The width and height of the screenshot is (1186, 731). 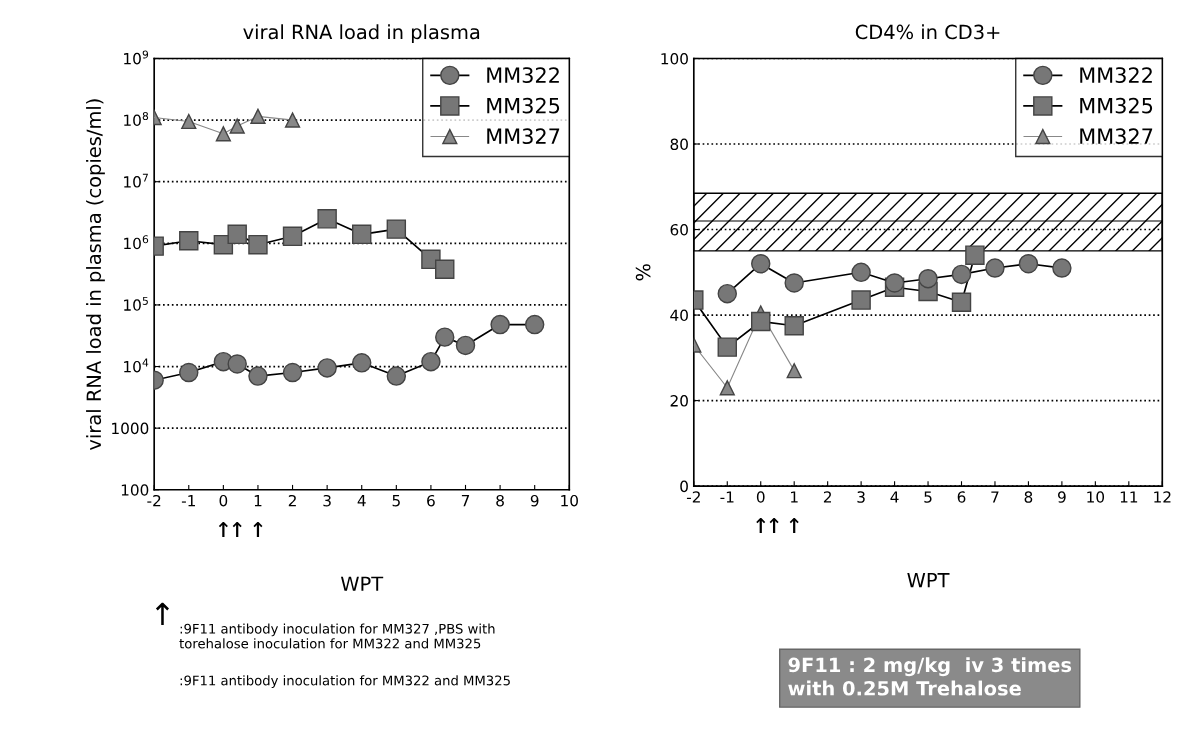 I want to click on y-tick-label: 10$^{8}$, so click(x=136, y=118).